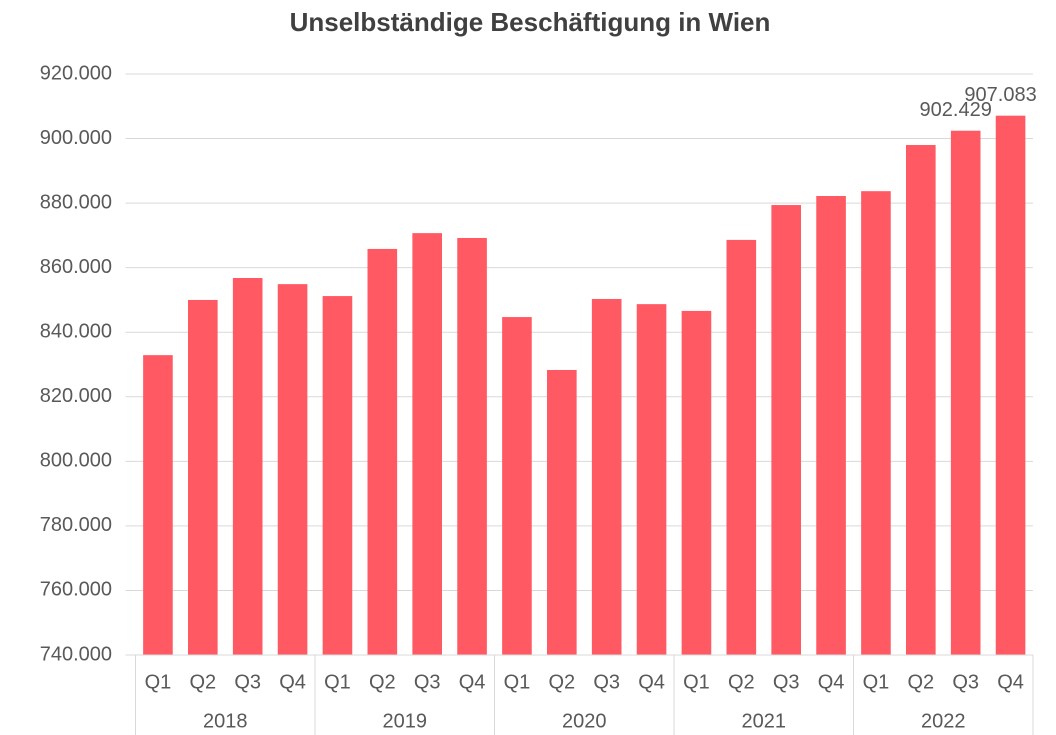 The image size is (1056, 735). Describe the element at coordinates (76, 73) in the screenshot. I see `y-tick-label: 920.000` at that location.